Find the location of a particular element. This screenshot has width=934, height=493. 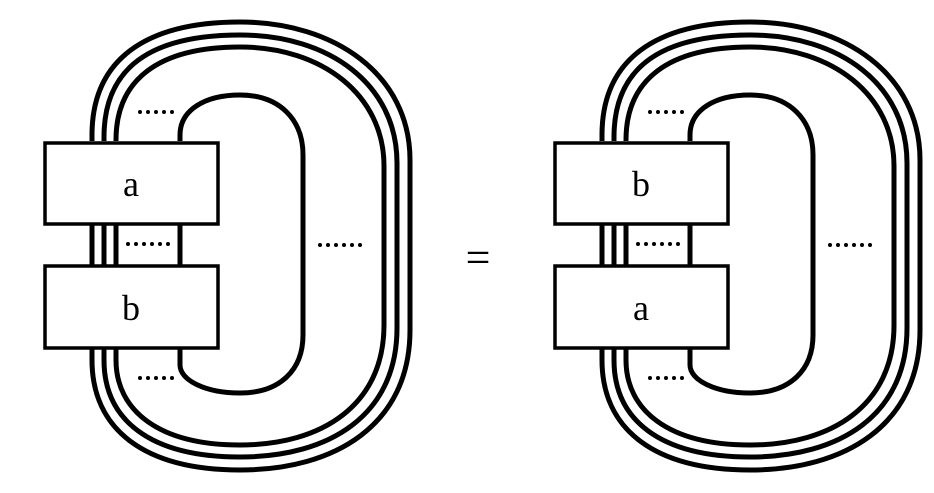

right-bottom-box is located at coordinates (641, 307).